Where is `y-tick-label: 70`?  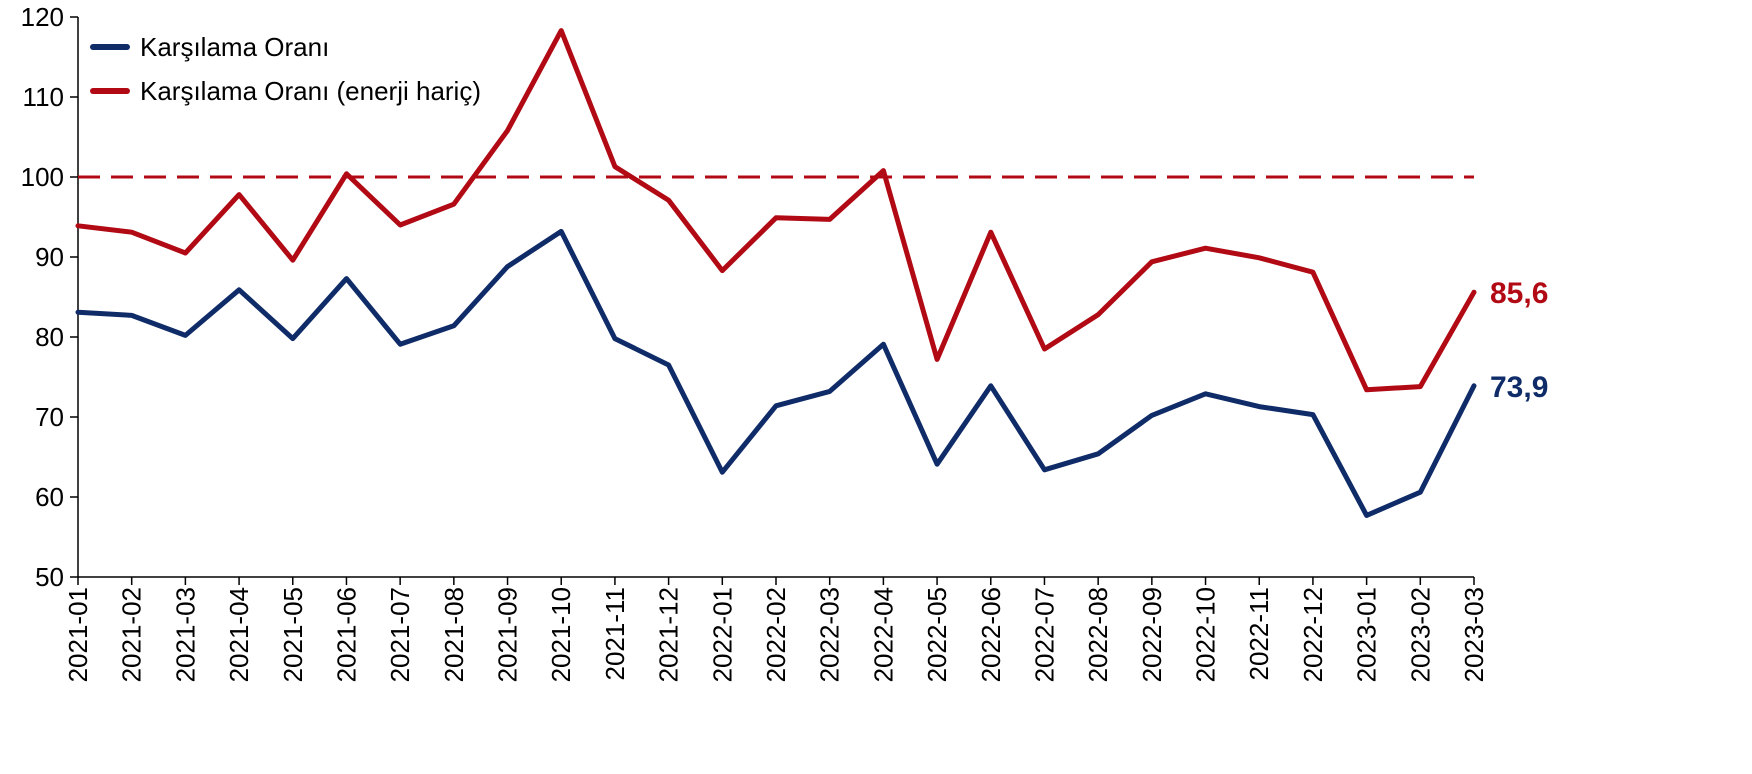
y-tick-label: 70 is located at coordinates (49, 417).